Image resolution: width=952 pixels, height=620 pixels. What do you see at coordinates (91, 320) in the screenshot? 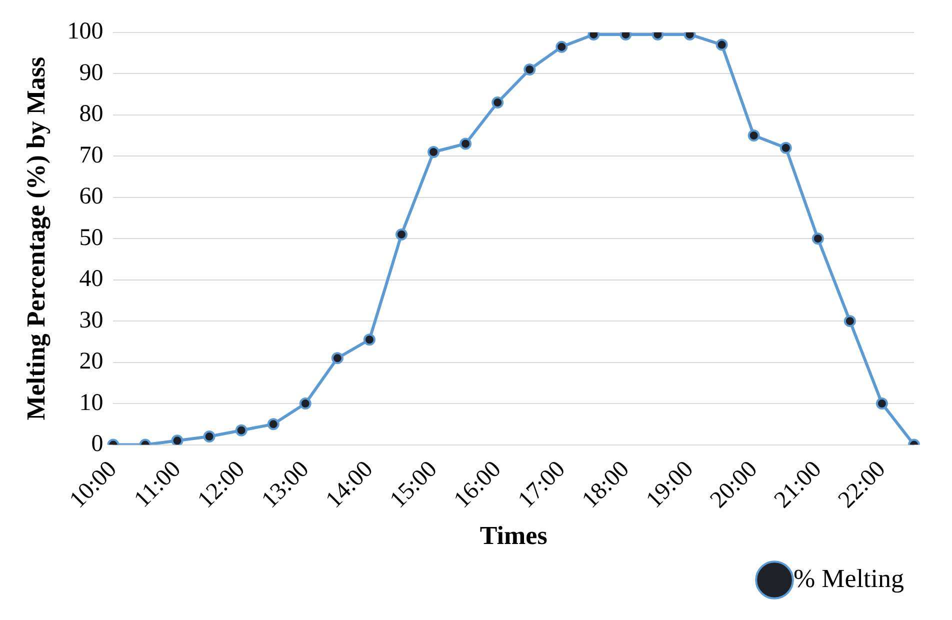
I see `y-tick-label: 30` at bounding box center [91, 320].